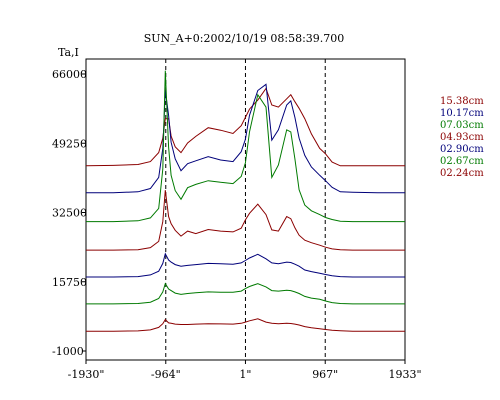 This screenshot has width=500, height=400. Describe the element at coordinates (68, 351) in the screenshot. I see `y-tick-label: -1000` at that location.